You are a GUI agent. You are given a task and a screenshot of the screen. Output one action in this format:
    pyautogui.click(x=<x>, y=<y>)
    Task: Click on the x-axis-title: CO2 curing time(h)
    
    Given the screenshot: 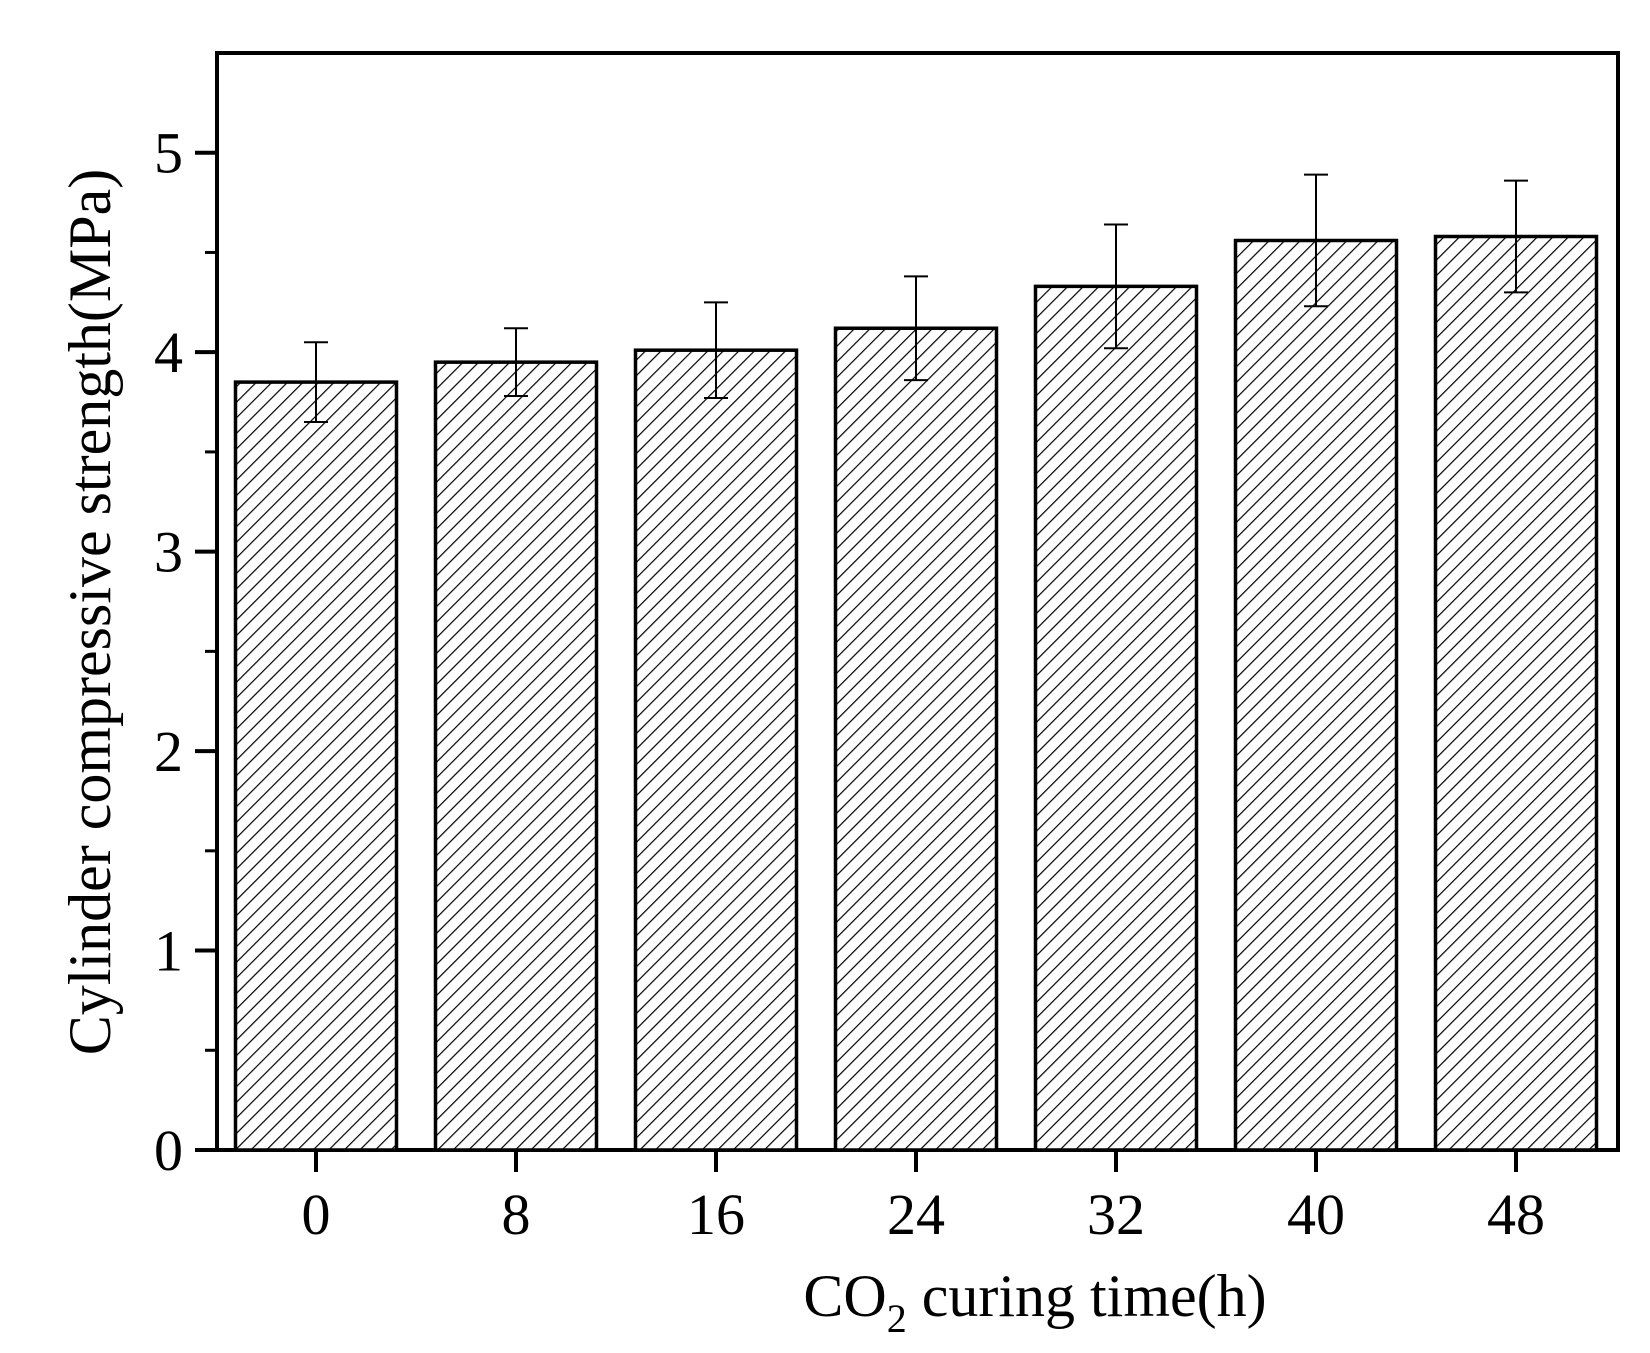 What is the action you would take?
    pyautogui.click(x=1034, y=1302)
    